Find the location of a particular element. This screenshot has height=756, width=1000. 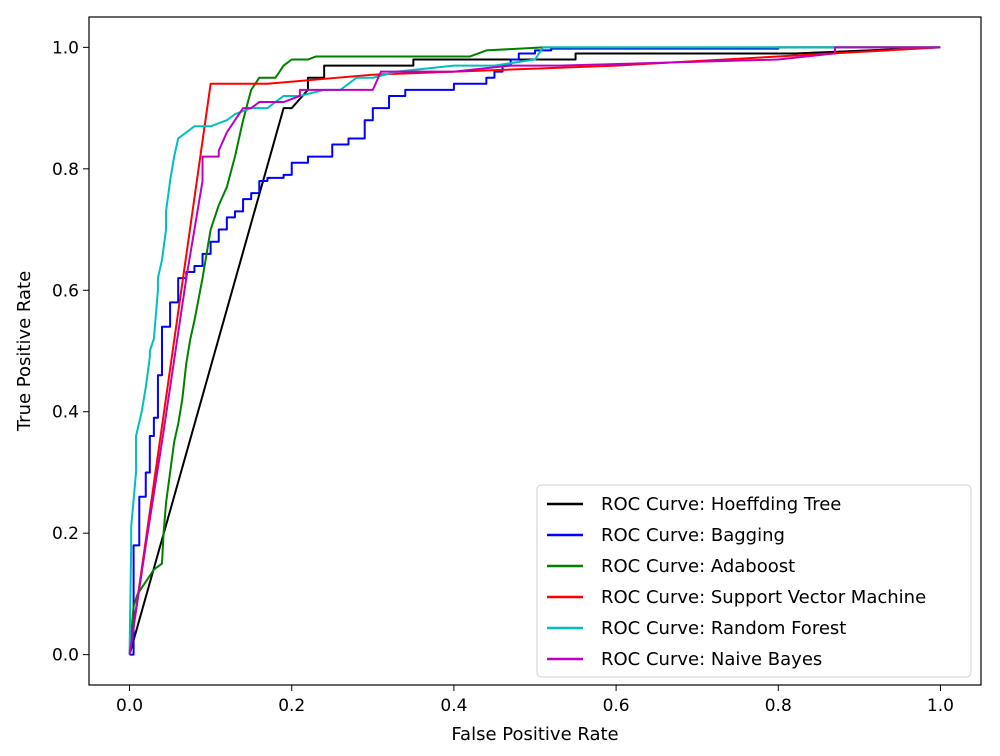

legend-label-4: ROC Curve: Random Forest is located at coordinates (723, 628).